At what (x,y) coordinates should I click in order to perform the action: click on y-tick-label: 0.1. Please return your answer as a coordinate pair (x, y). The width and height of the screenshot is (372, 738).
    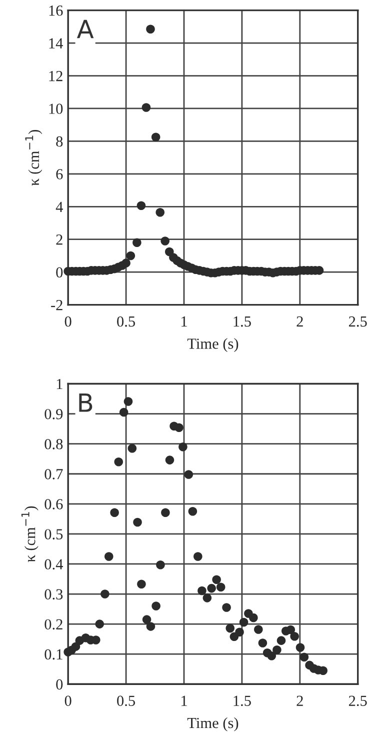
    Looking at the image, I should click on (53, 654).